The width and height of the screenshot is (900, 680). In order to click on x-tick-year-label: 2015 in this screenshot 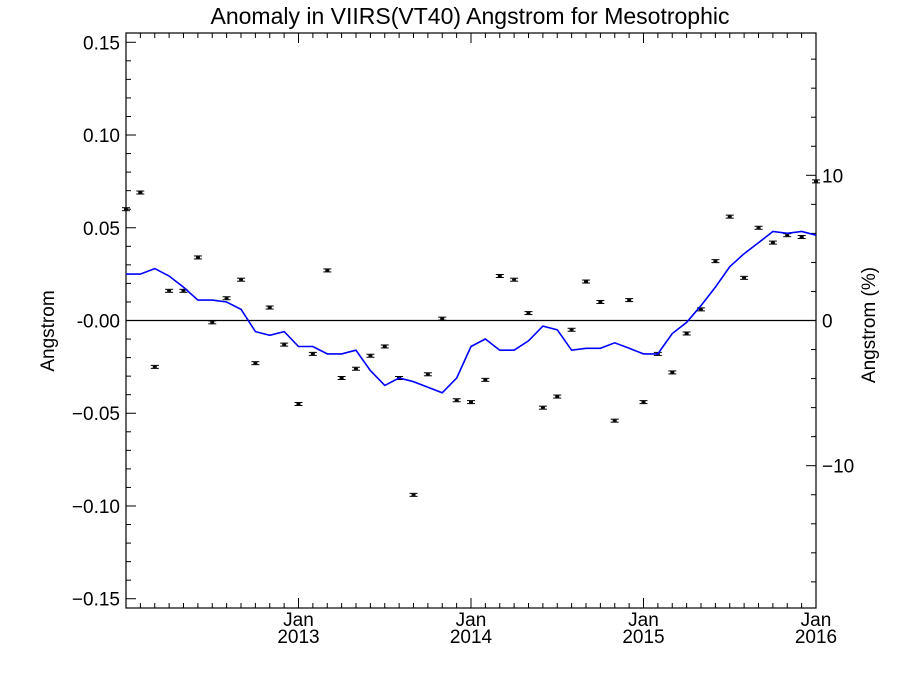, I will do `click(643, 637)`.